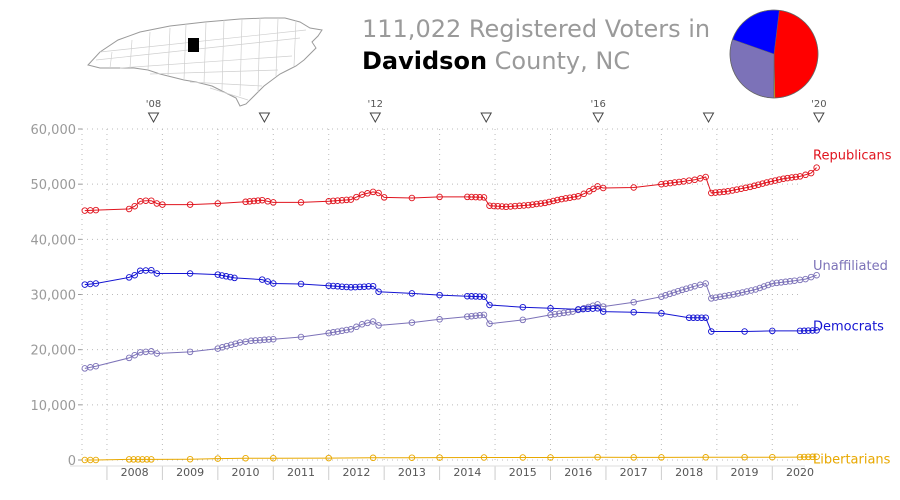  Describe the element at coordinates (72, 461) in the screenshot. I see `y-tick-label: 0` at that location.